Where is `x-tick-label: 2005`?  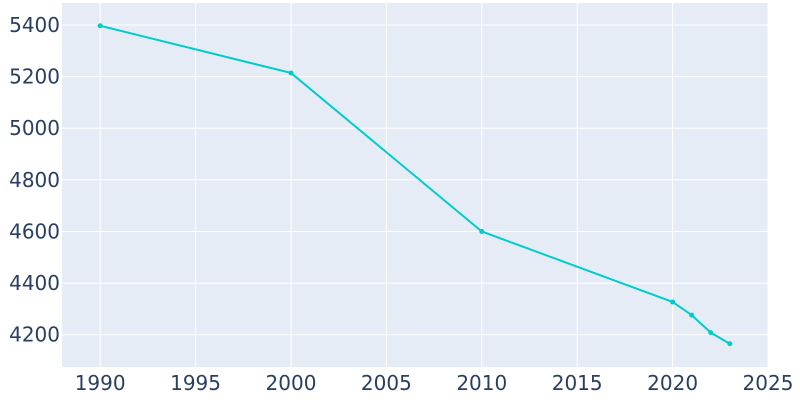 x-tick-label: 2005 is located at coordinates (386, 383).